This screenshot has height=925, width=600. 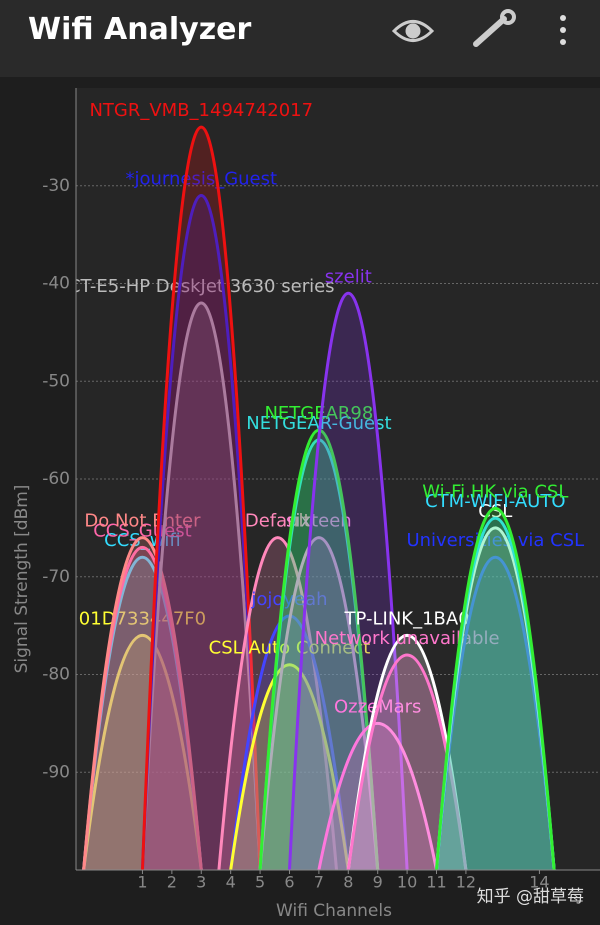 What do you see at coordinates (334, 911) in the screenshot?
I see `x-axis-label: Wifi Channels` at bounding box center [334, 911].